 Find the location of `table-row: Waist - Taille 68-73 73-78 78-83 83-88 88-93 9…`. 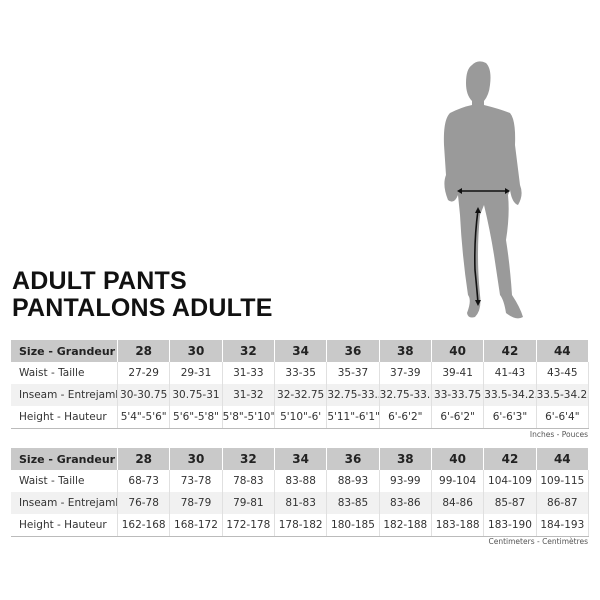

table-row: Waist - Taille 68-73 73-78 78-83 83-88 88-93 9… is located at coordinates (300, 481).